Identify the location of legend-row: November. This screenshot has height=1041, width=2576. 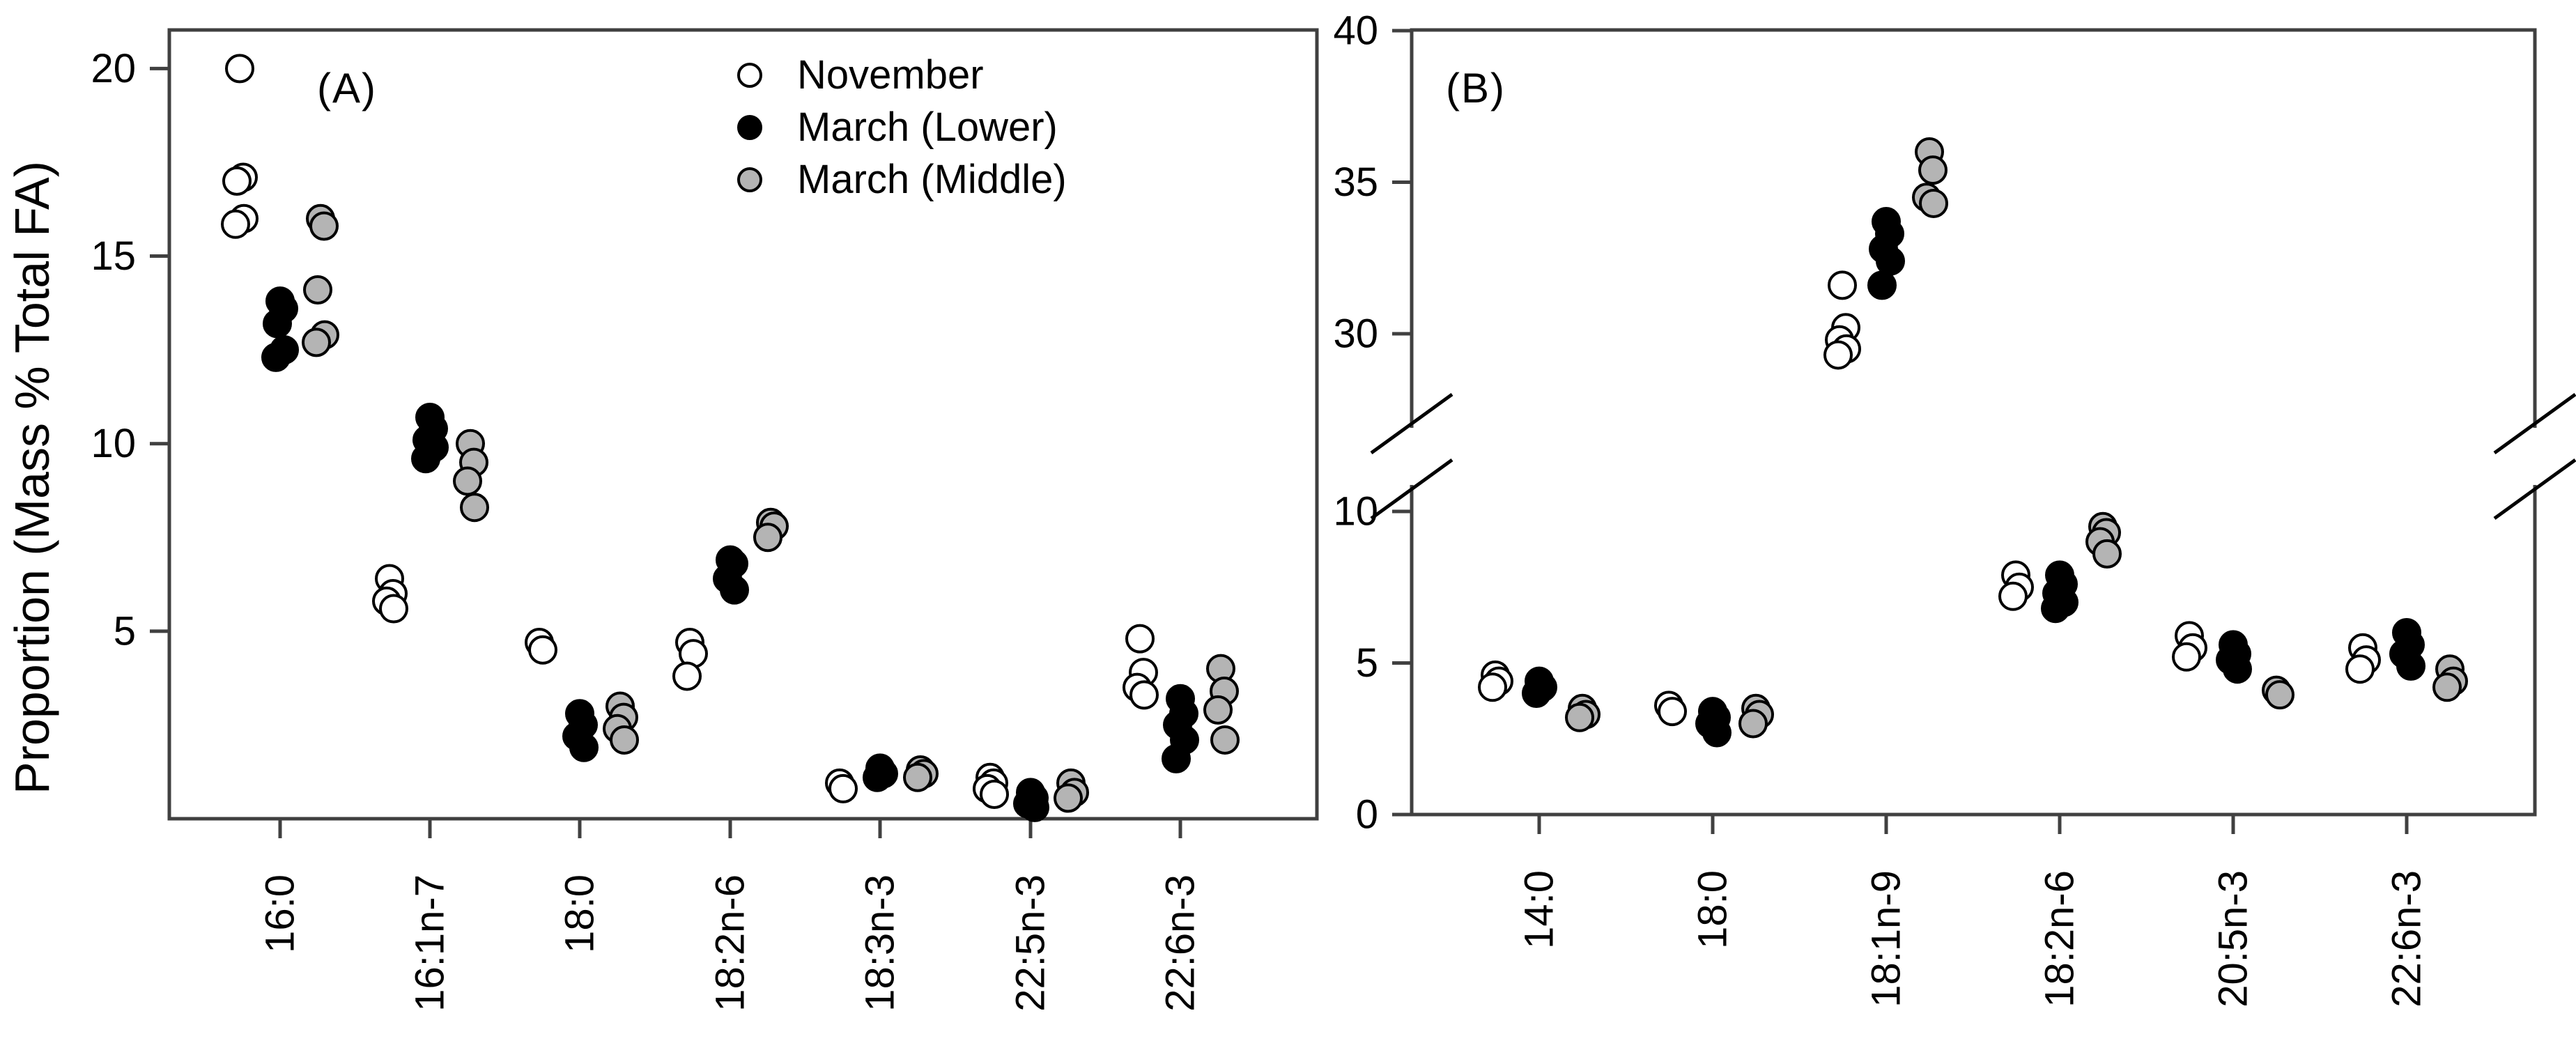
(902, 75).